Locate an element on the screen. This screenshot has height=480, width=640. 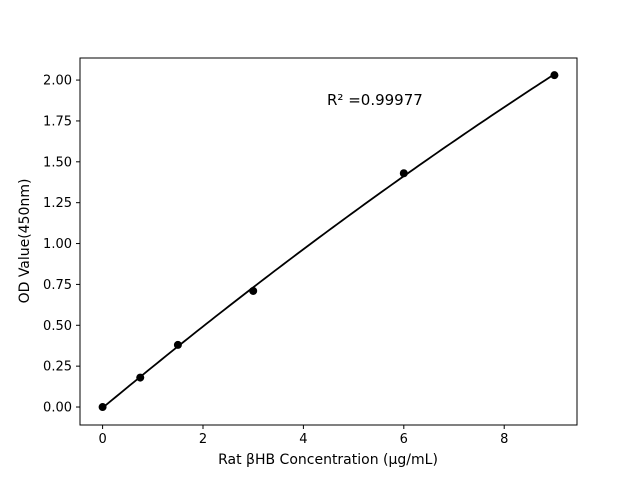
x-tick-label: 8 is located at coordinates (504, 439).